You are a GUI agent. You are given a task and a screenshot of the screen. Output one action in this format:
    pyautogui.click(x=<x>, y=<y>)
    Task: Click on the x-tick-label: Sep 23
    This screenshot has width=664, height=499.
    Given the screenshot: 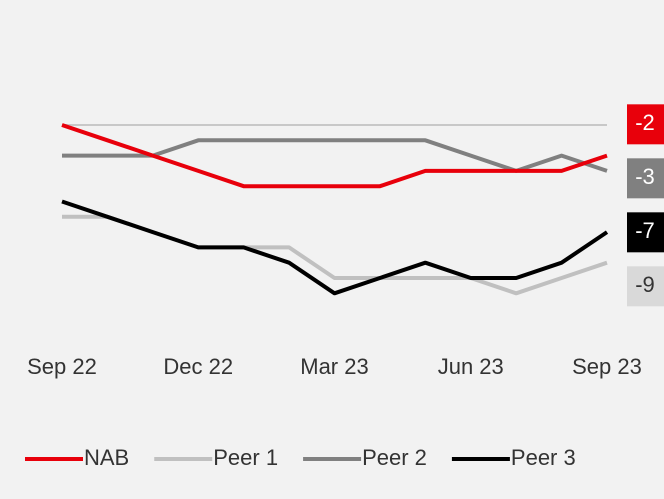 What is the action you would take?
    pyautogui.click(x=607, y=366)
    